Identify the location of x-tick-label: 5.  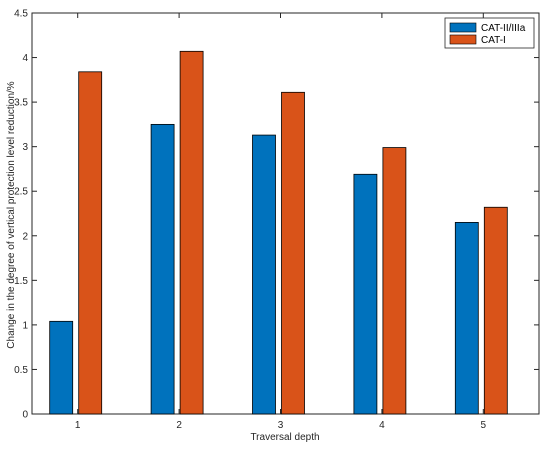
(484, 425).